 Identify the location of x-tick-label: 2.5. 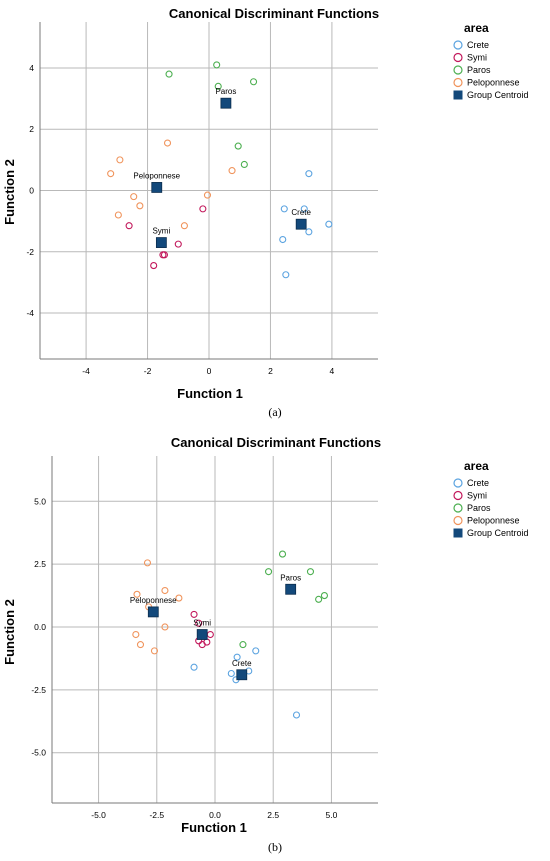
(273, 815).